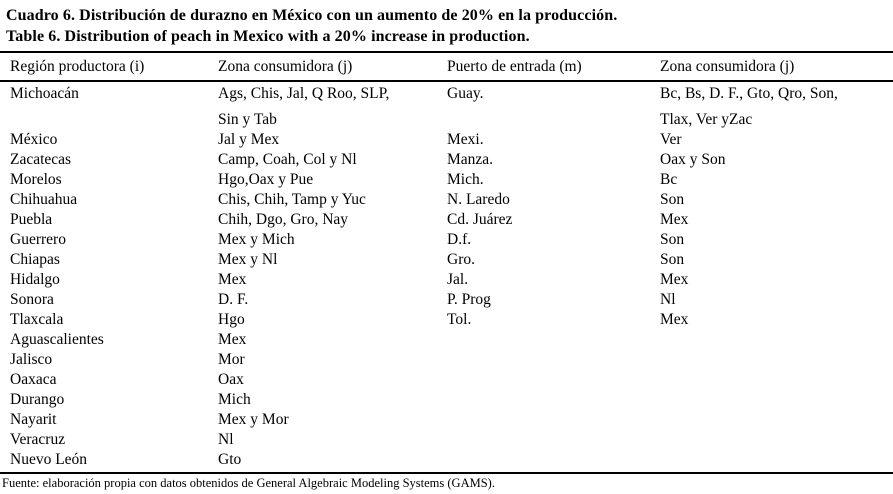 The image size is (893, 494). Describe the element at coordinates (480, 219) in the screenshot. I see `table-cell: Cd. Juárez` at that location.